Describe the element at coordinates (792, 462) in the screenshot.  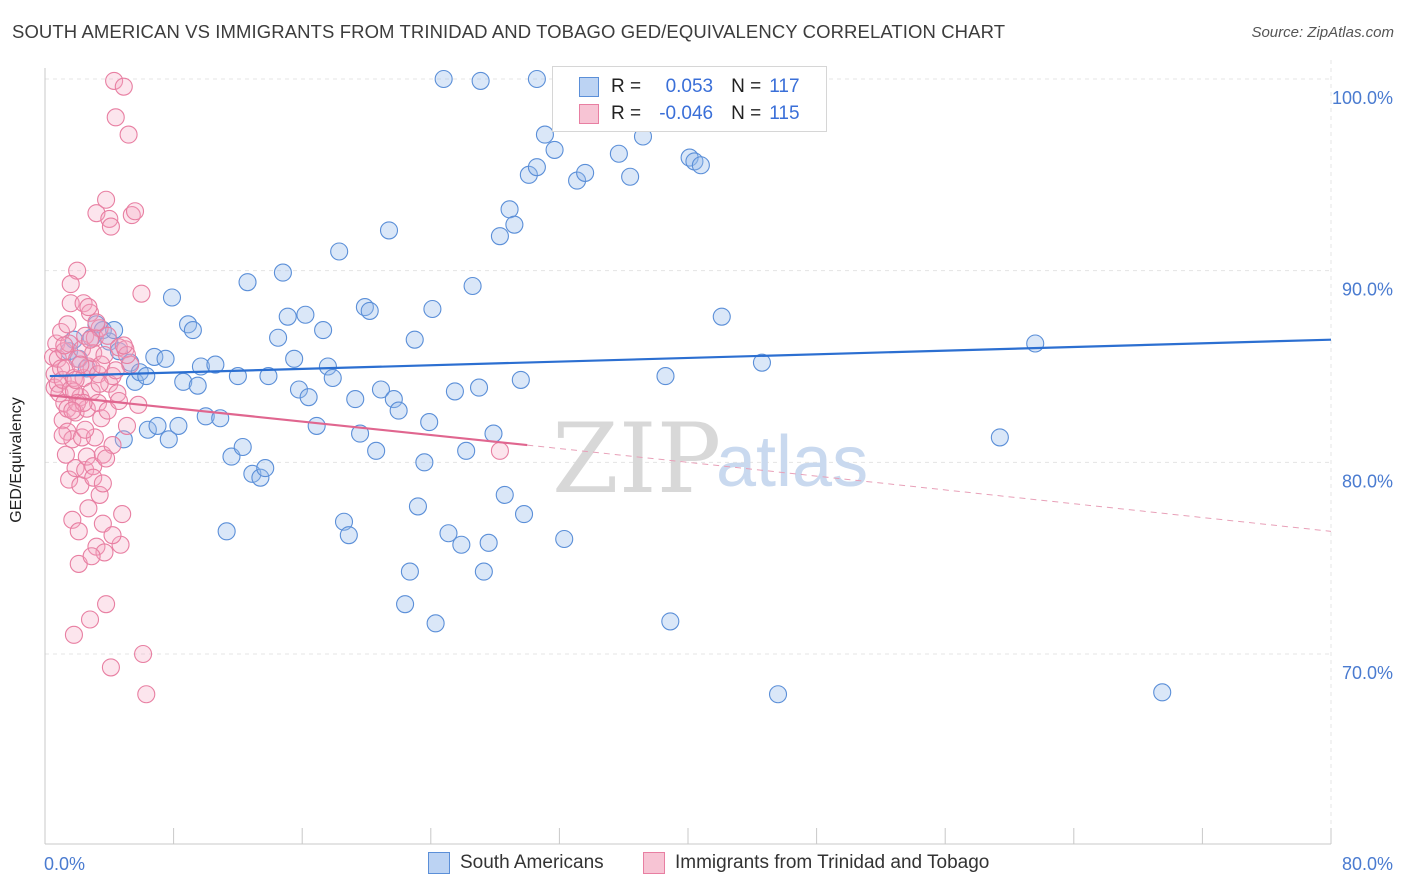
I see `watermark-atlas: atlas` at that location.